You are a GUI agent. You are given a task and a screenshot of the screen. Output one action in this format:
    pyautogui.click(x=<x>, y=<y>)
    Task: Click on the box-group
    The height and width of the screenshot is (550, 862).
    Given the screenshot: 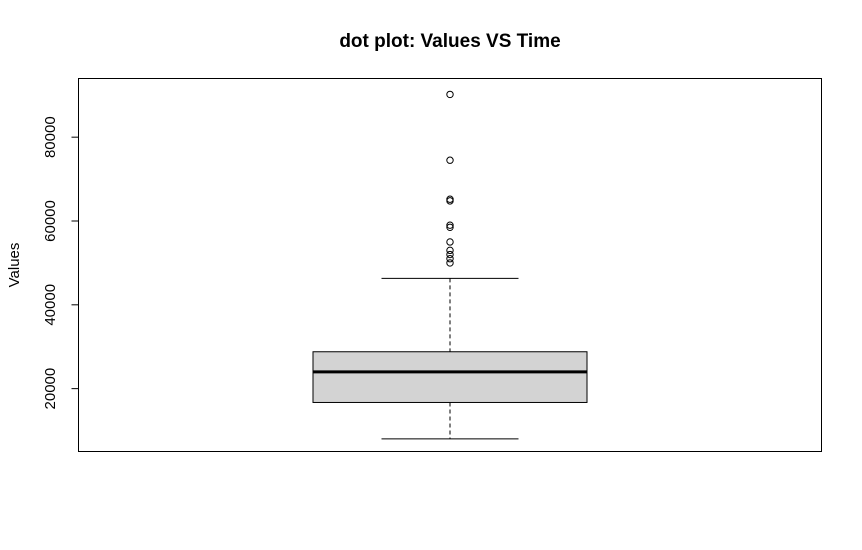 What is the action you would take?
    pyautogui.click(x=450, y=358)
    